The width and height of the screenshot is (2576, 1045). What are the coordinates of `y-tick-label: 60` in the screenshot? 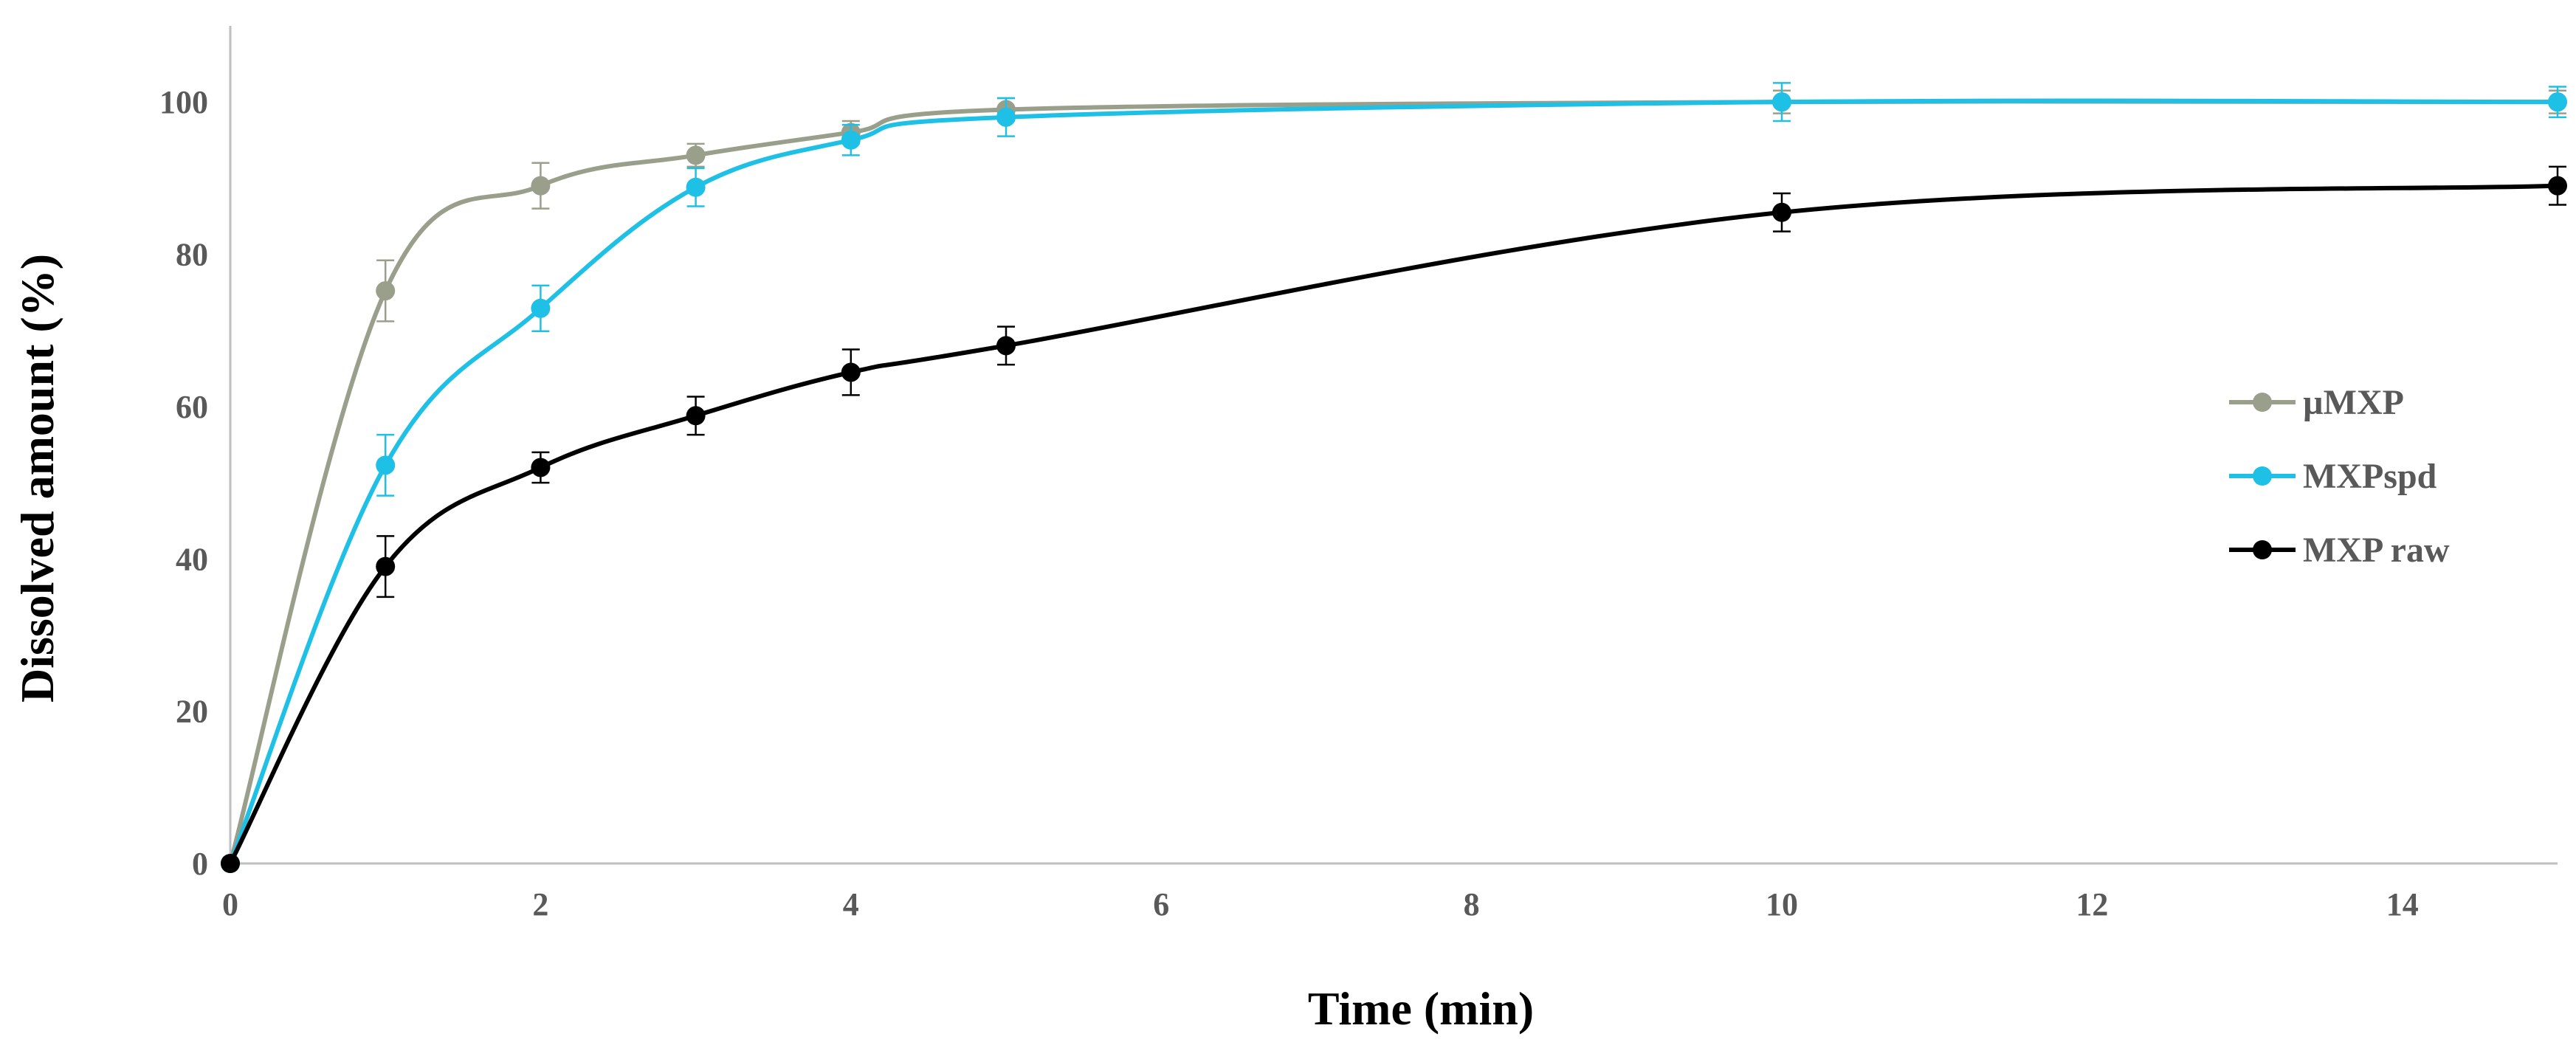 It's located at (192, 407).